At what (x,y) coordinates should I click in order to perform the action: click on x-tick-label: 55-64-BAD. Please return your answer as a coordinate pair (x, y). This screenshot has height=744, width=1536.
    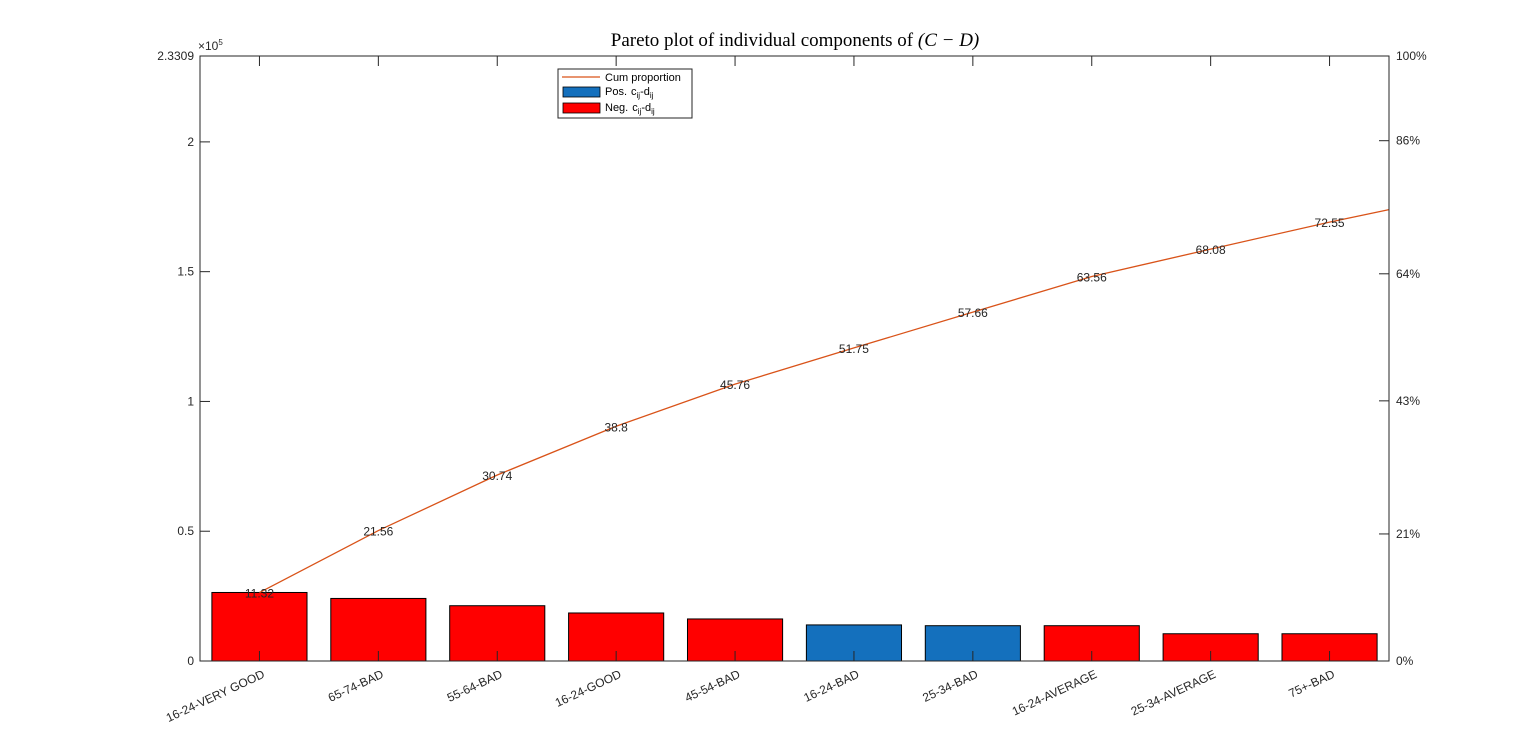
    Looking at the image, I should click on (475, 686).